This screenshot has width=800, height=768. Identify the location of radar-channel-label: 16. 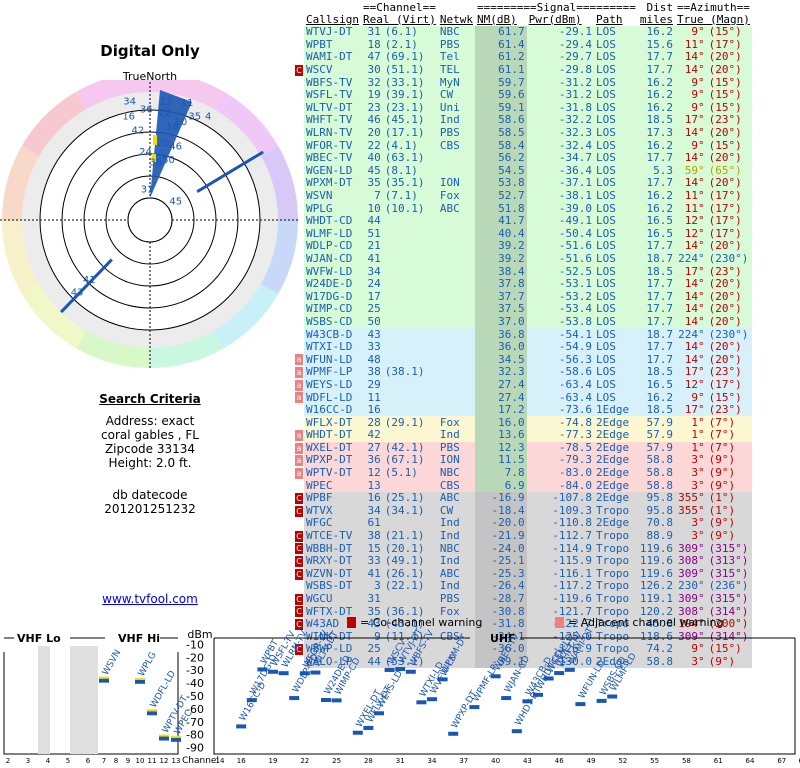
(128, 117).